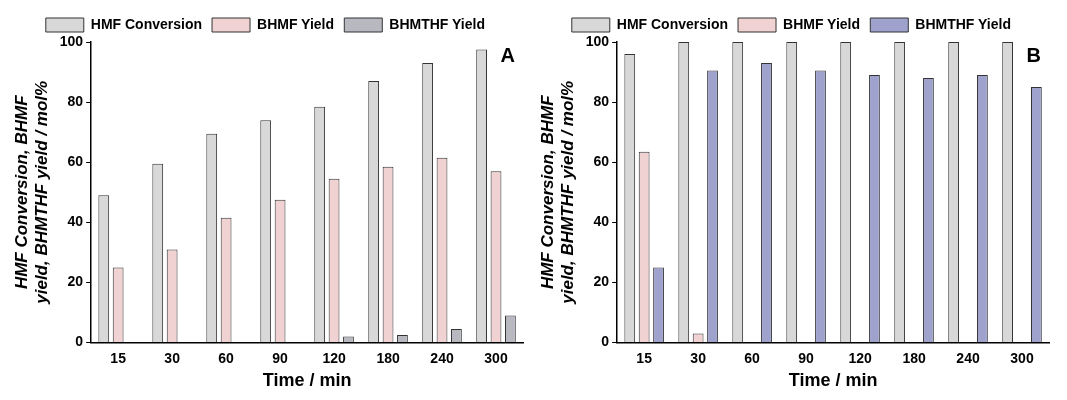  Describe the element at coordinates (1033, 54) in the screenshot. I see `annotation: B` at that location.